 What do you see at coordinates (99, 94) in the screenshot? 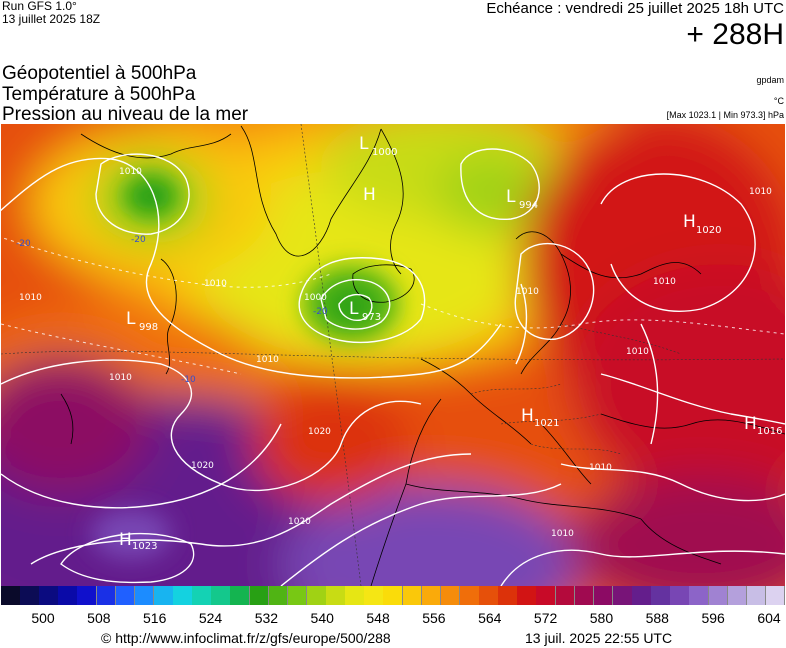
I see `param-temperature: Température à 500hPa` at bounding box center [99, 94].